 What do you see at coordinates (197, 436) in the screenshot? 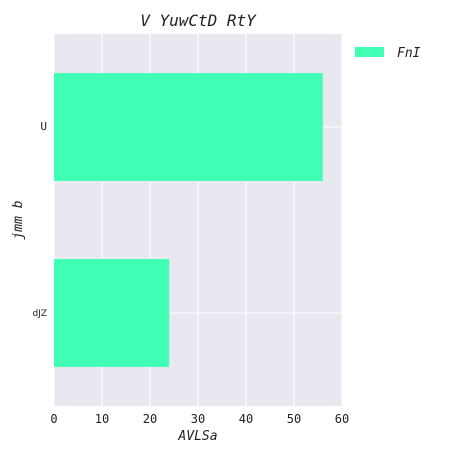
I see `x-axis-label: AVLSa` at bounding box center [197, 436].